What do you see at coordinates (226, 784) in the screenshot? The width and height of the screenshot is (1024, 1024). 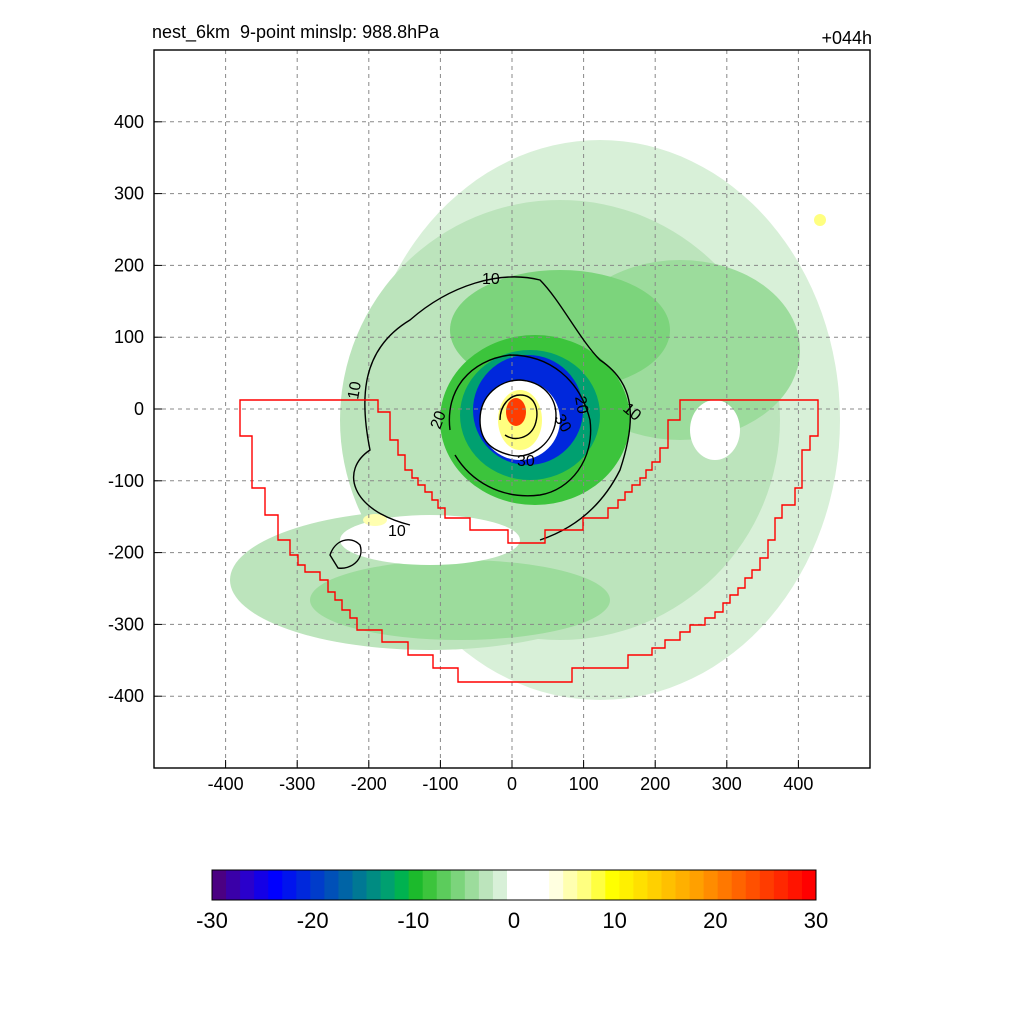 I see `x-tick-label: -400` at bounding box center [226, 784].